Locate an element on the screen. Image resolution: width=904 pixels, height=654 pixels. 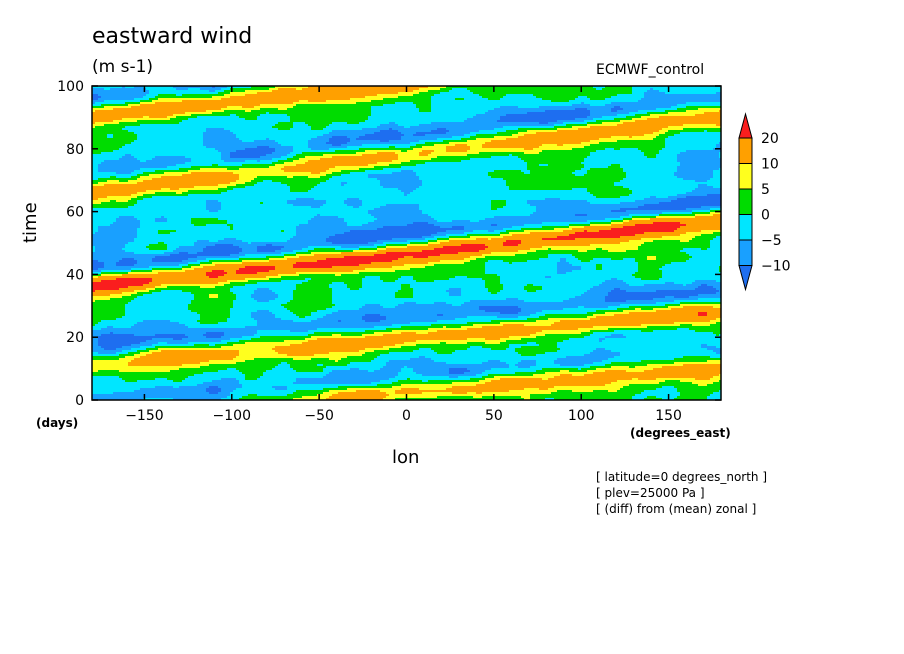
colorbar-tick-label: 5 is located at coordinates (765, 190).